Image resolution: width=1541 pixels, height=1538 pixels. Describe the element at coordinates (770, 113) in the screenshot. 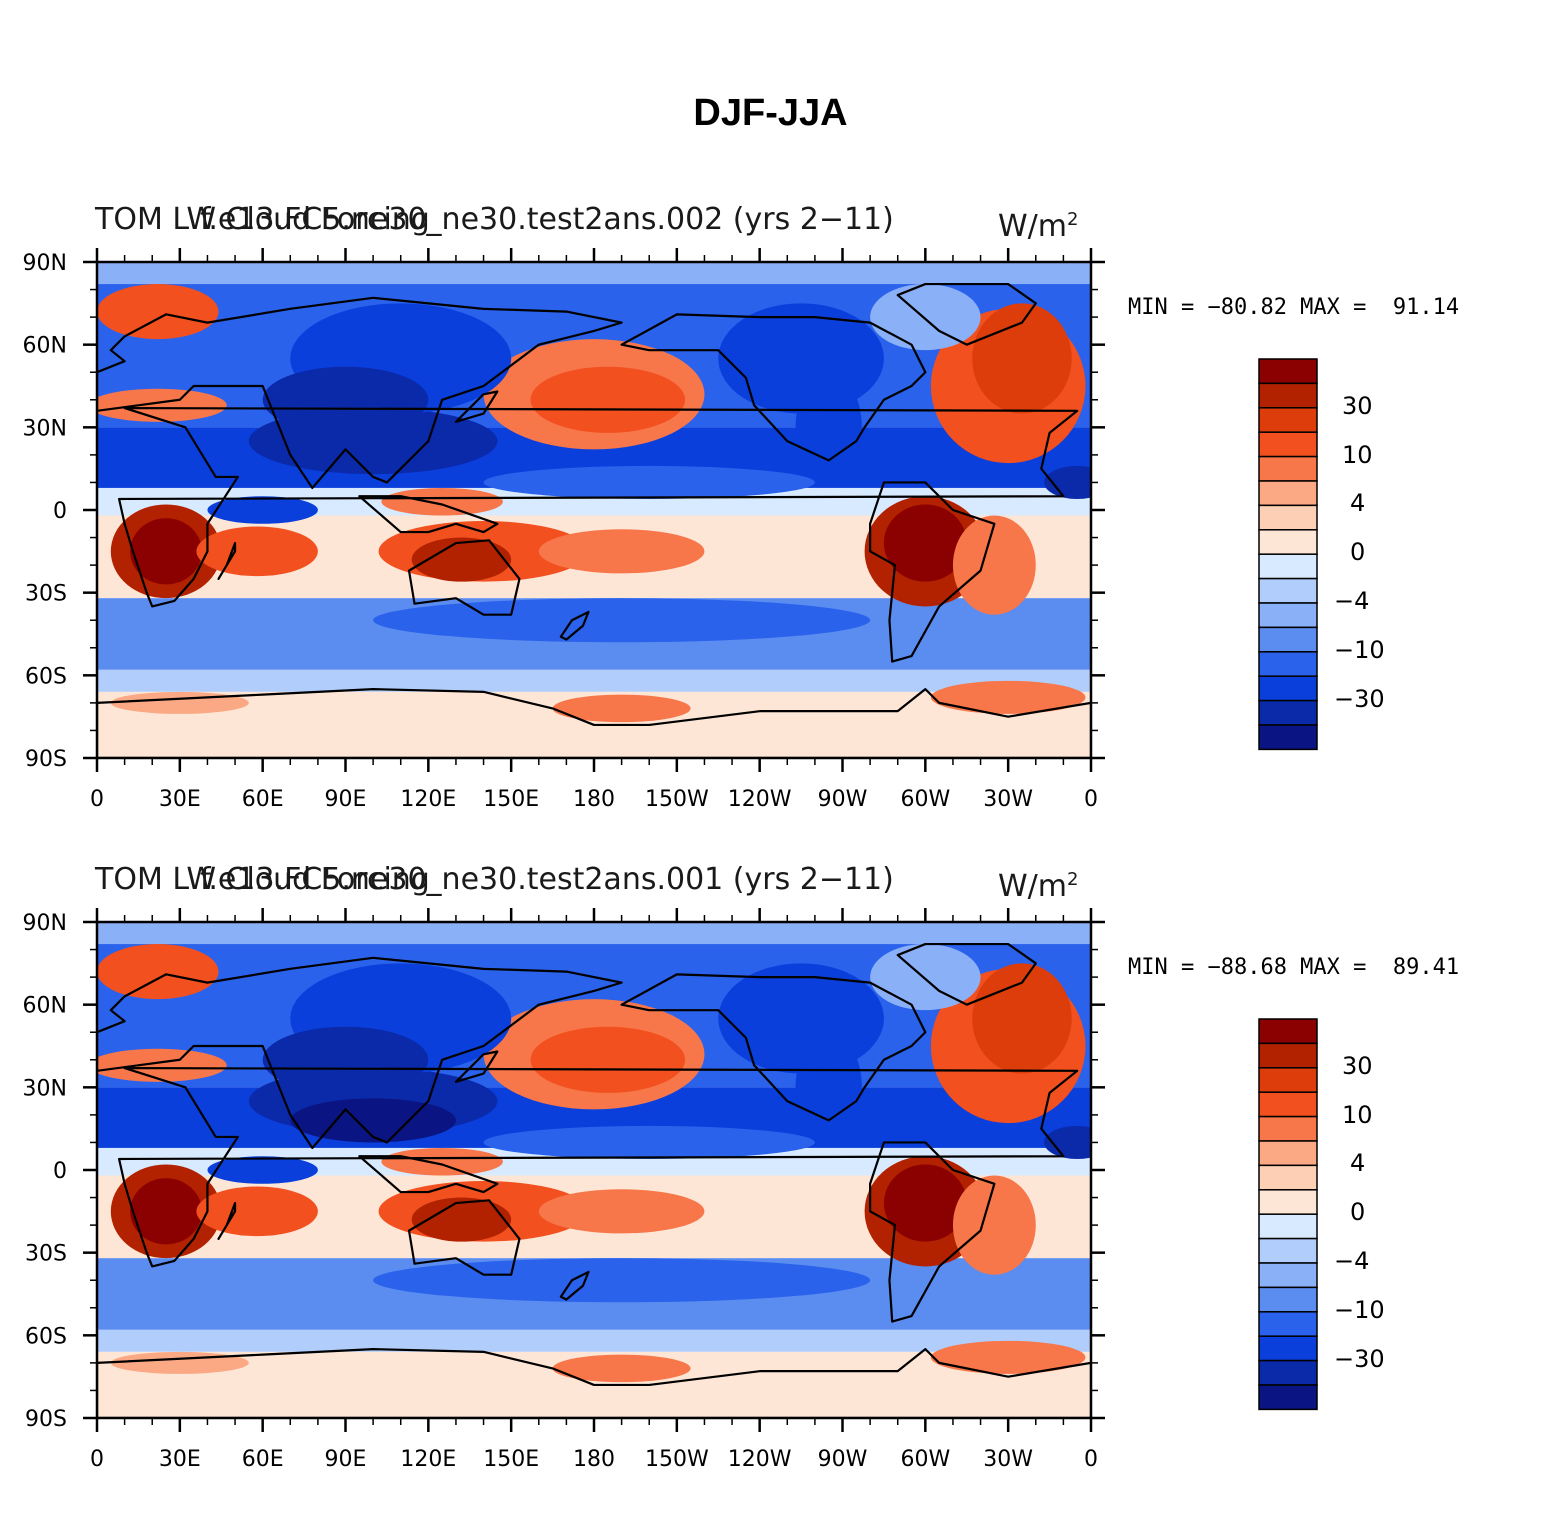

I see `figure-title: DJF-JJA` at that location.